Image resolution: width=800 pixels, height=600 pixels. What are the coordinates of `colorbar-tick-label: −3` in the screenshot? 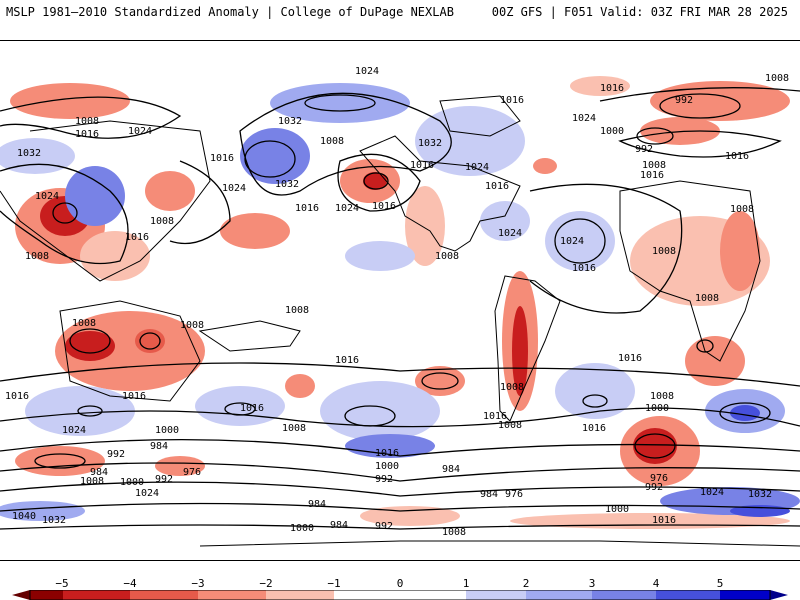 It's located at (198, 583).